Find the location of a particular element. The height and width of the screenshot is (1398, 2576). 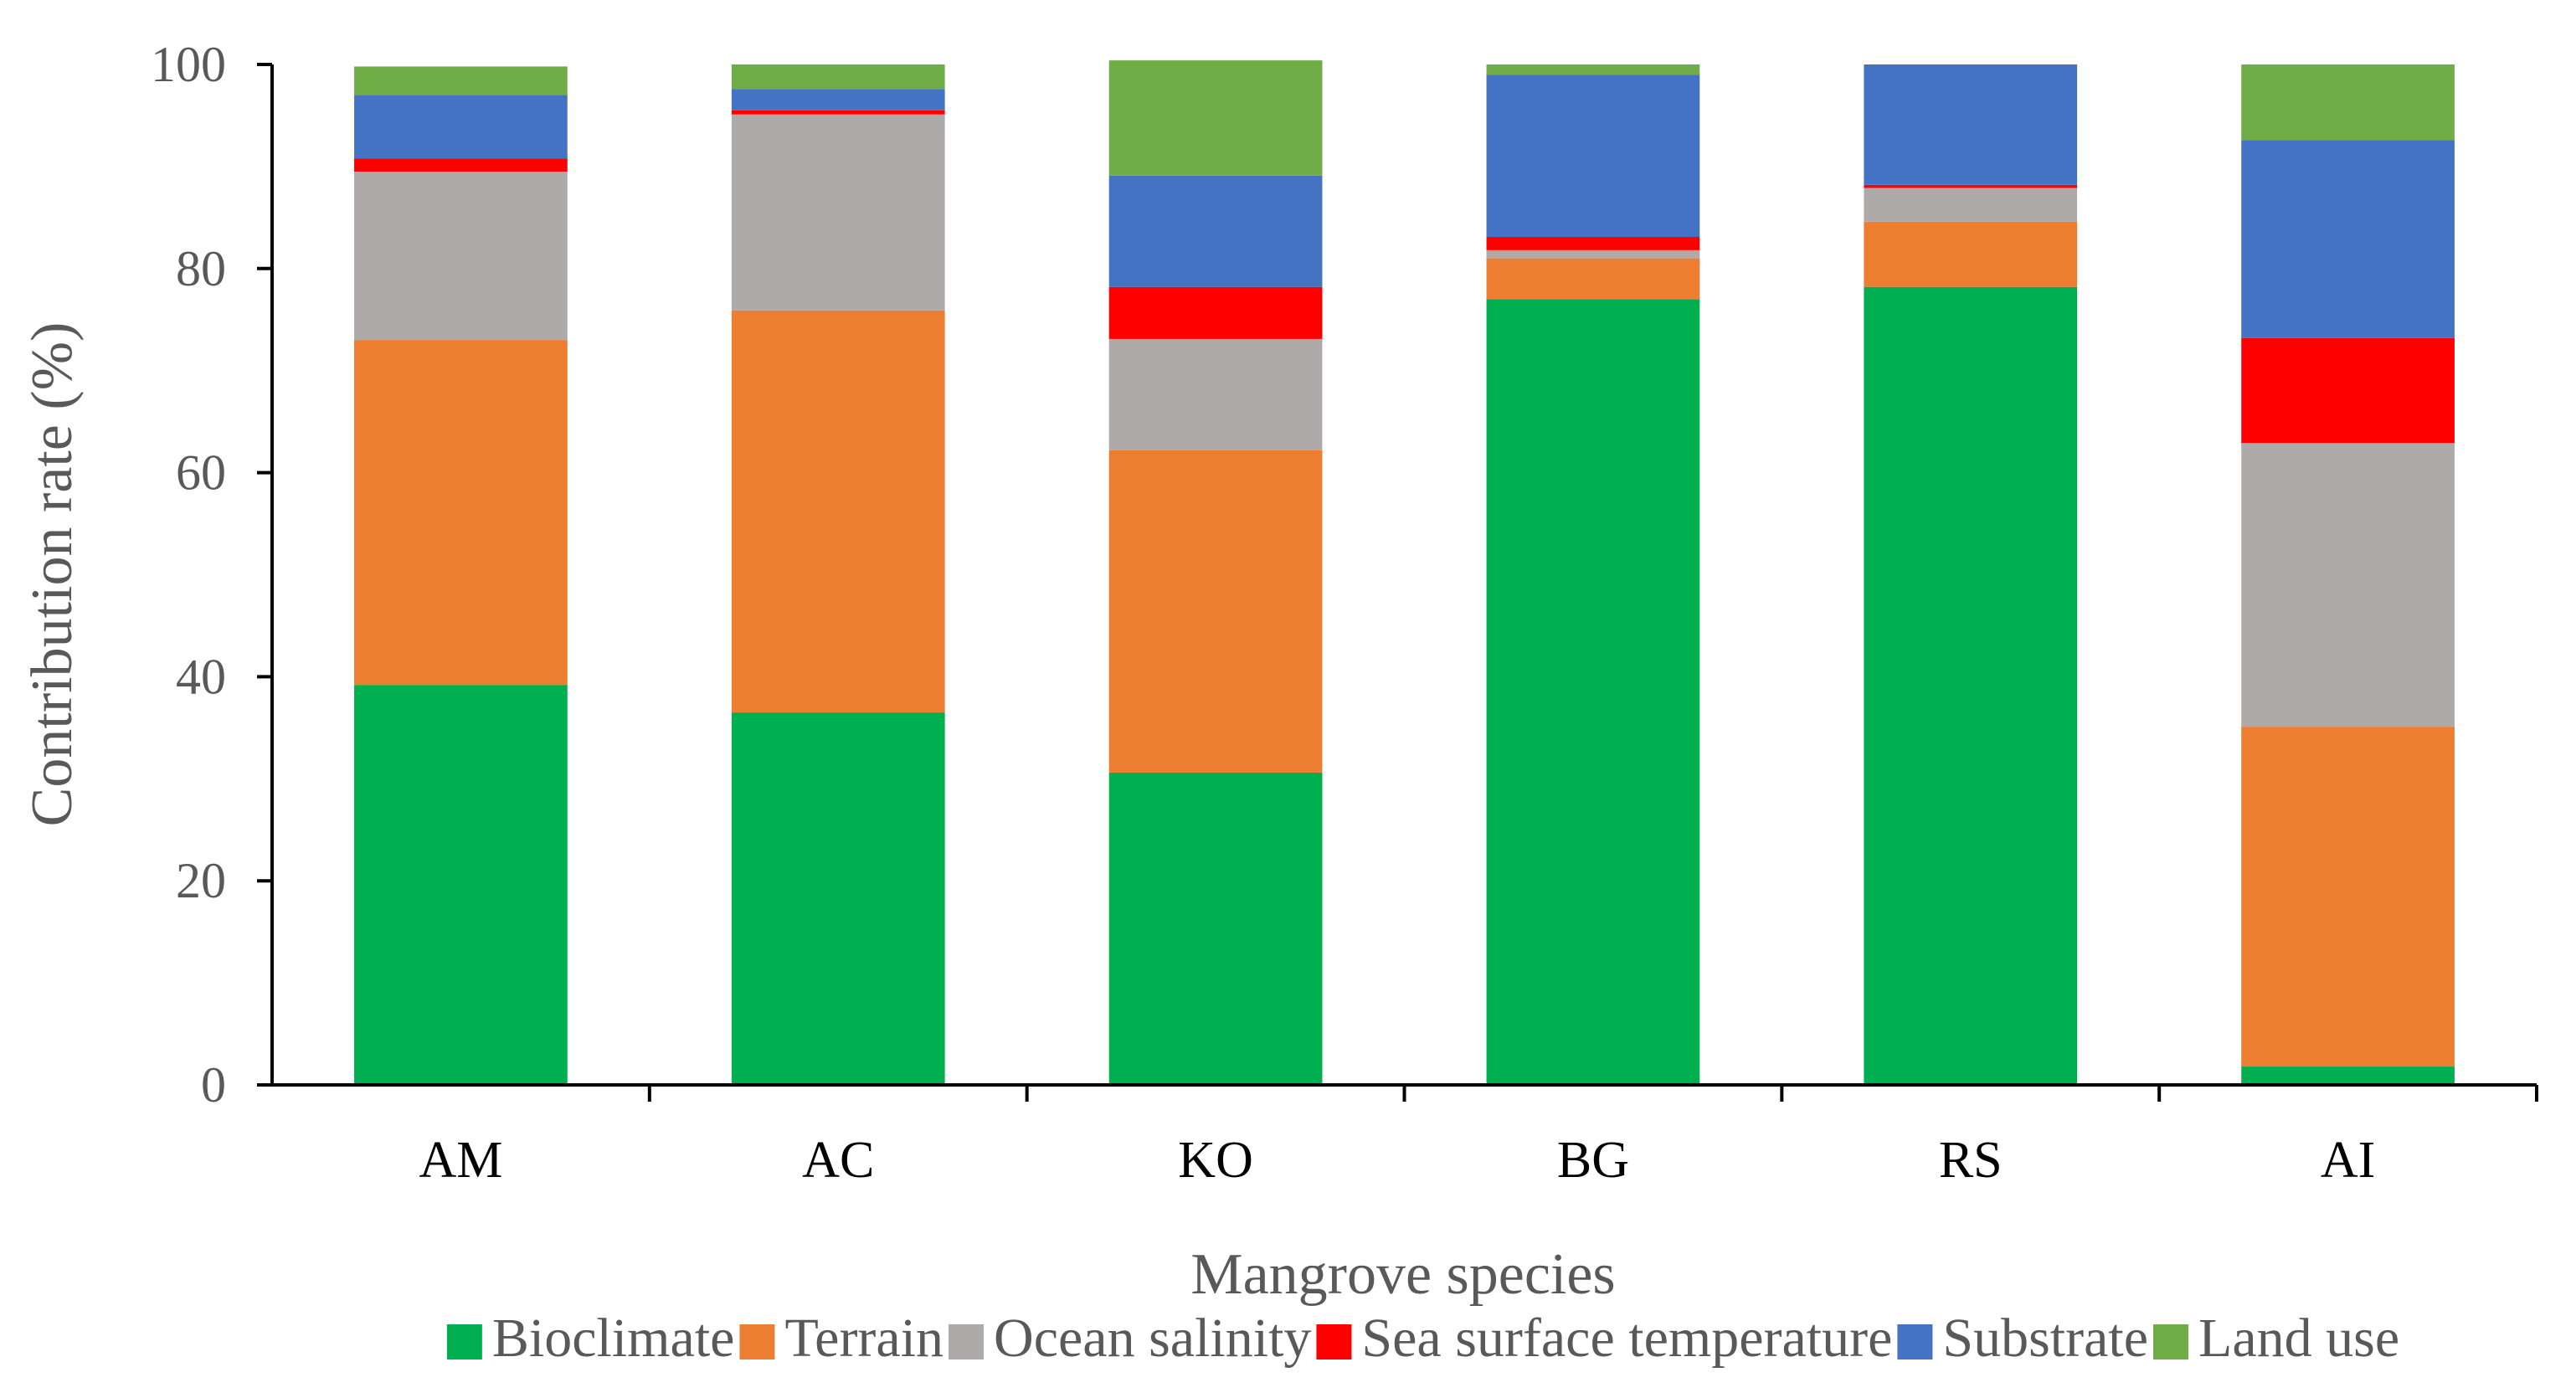

bar-segment-ac-substrate is located at coordinates (838, 100).